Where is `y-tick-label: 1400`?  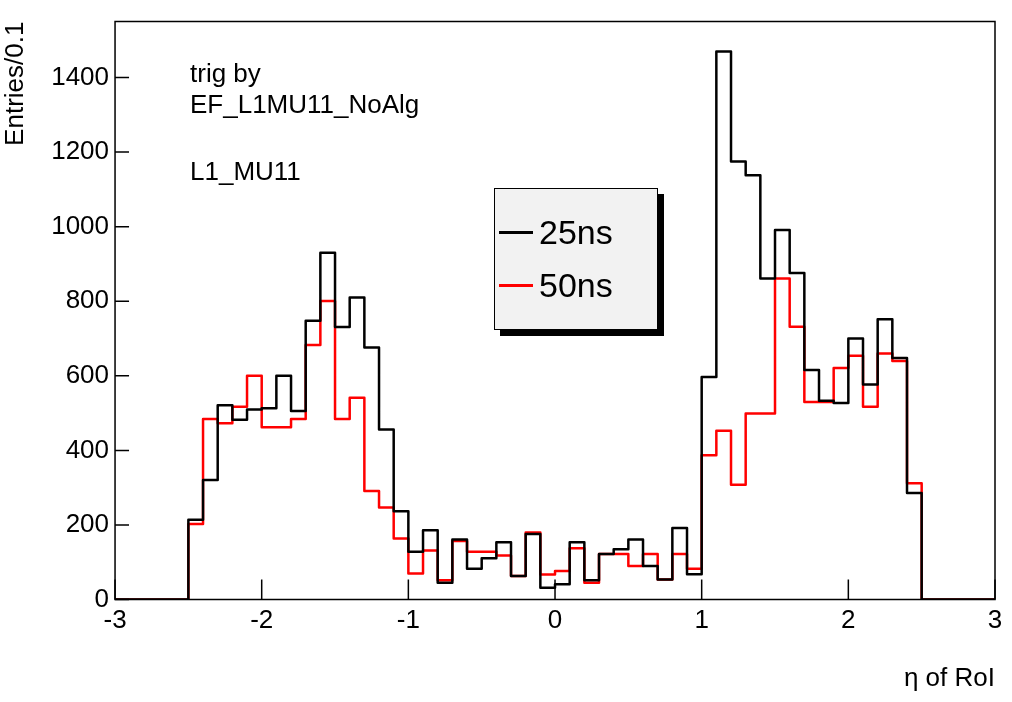
y-tick-label: 1400 is located at coordinates (80, 75).